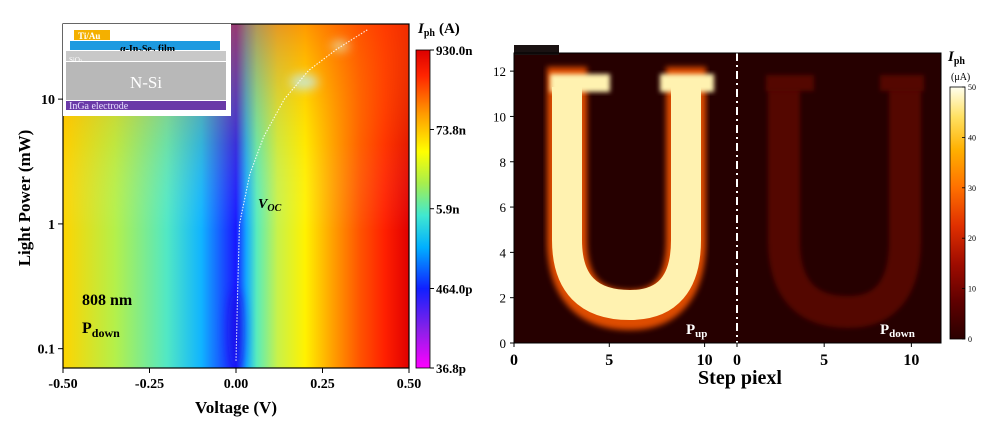 The image size is (991, 421). What do you see at coordinates (47, 350) in the screenshot?
I see `left-y-tick-label: 0.1` at bounding box center [47, 350].